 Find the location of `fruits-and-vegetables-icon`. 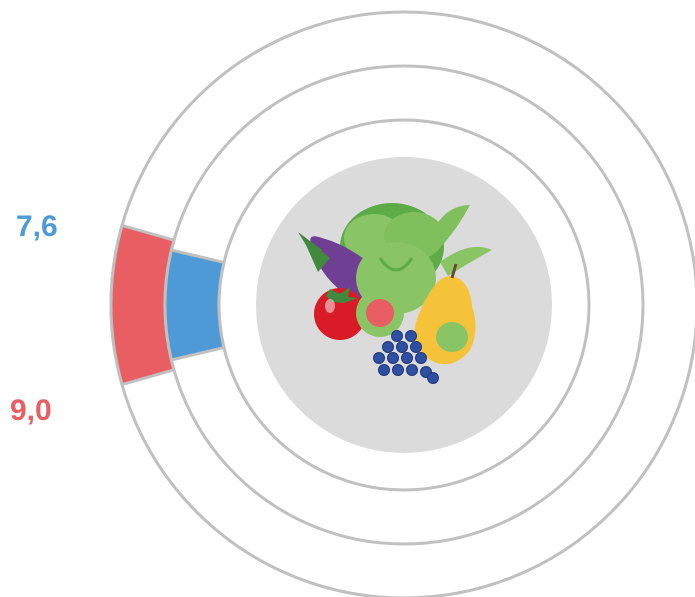

fruits-and-vegetables-icon is located at coordinates (395, 293).